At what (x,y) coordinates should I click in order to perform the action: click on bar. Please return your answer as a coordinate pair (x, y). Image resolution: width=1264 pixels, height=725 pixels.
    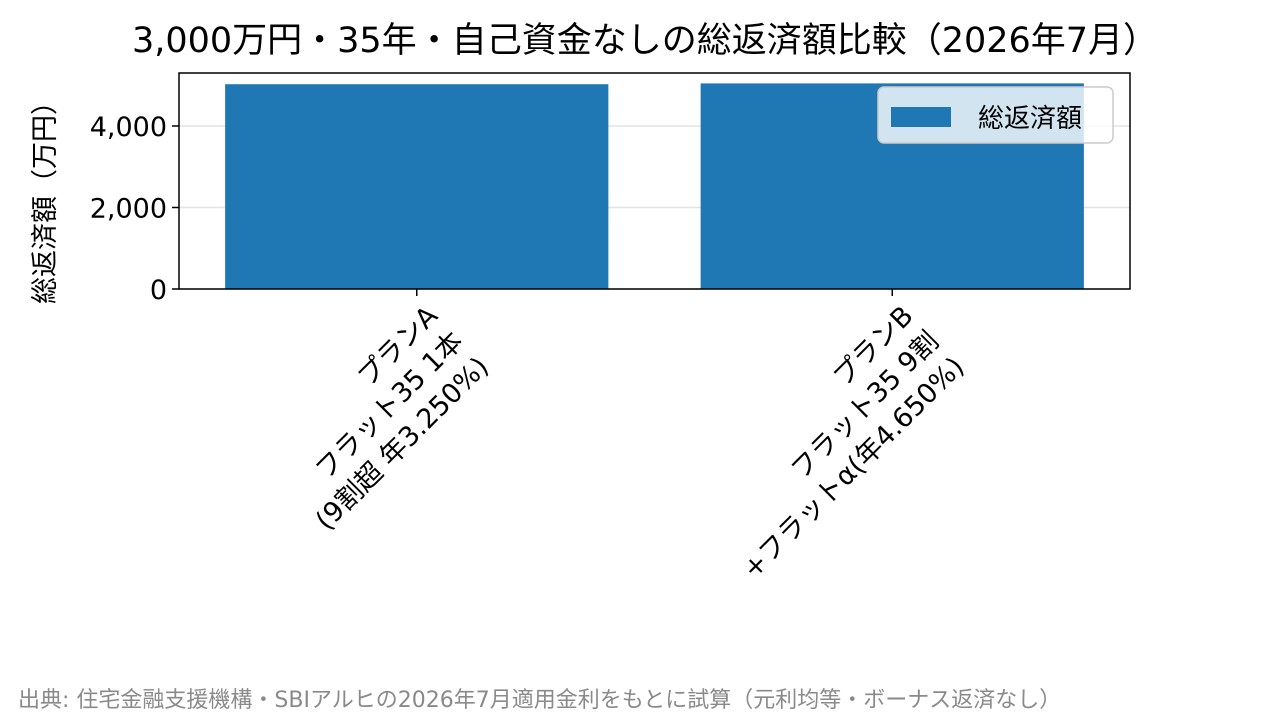
    Looking at the image, I should click on (417, 186).